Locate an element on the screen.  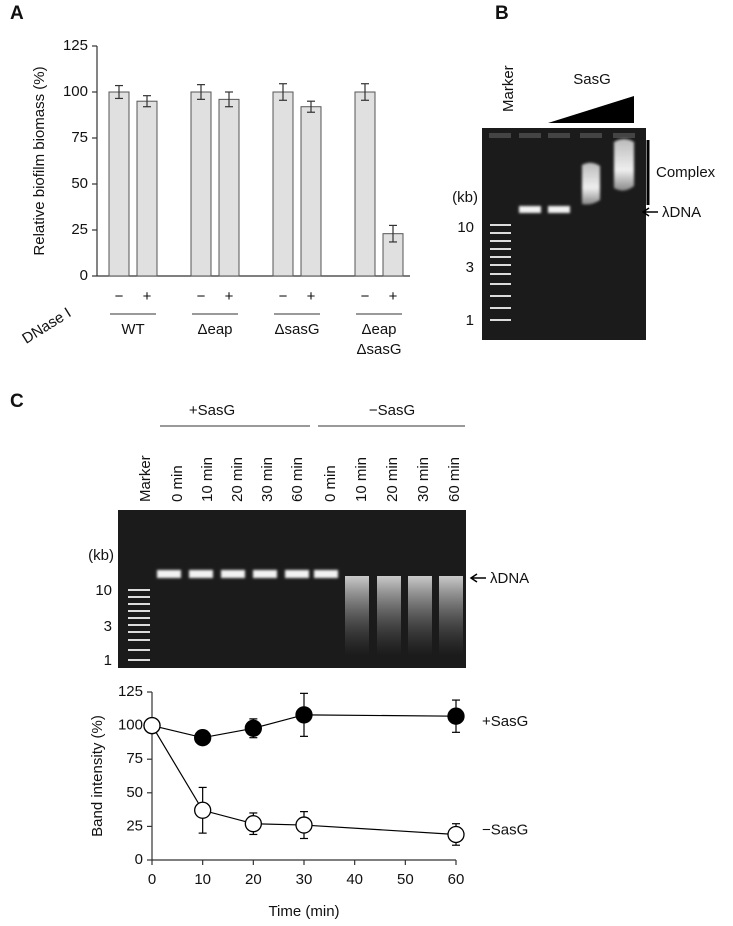
x-tick-label: 50 is located at coordinates (405, 879).